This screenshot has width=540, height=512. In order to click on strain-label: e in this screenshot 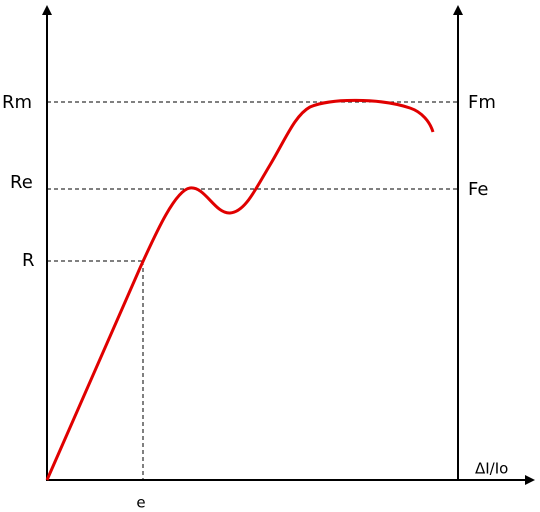, I will do `click(140, 503)`.